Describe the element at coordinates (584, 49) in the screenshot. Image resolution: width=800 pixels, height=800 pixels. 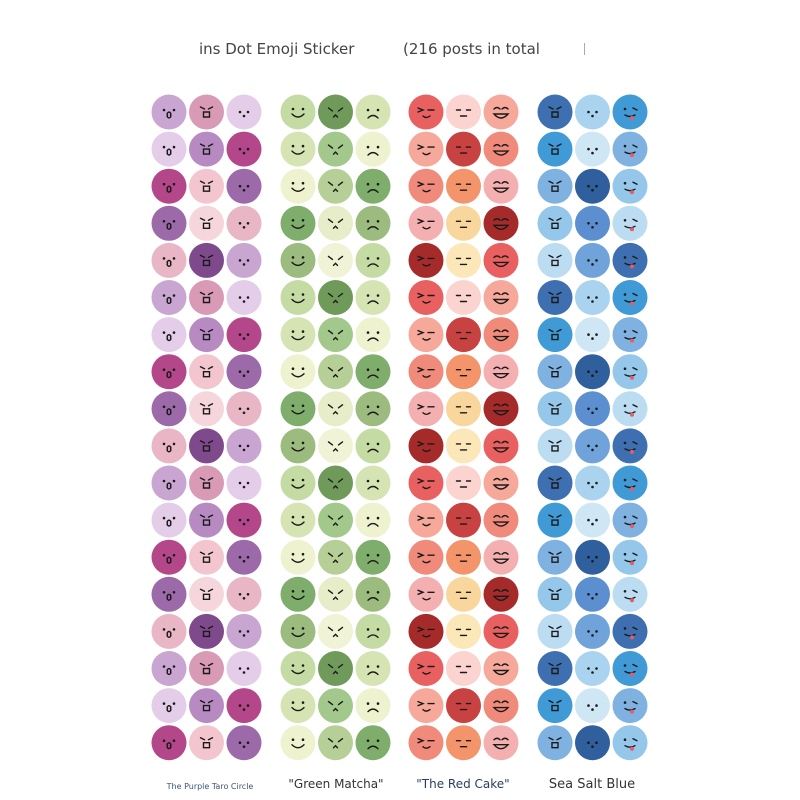
I see `divider-mark` at that location.